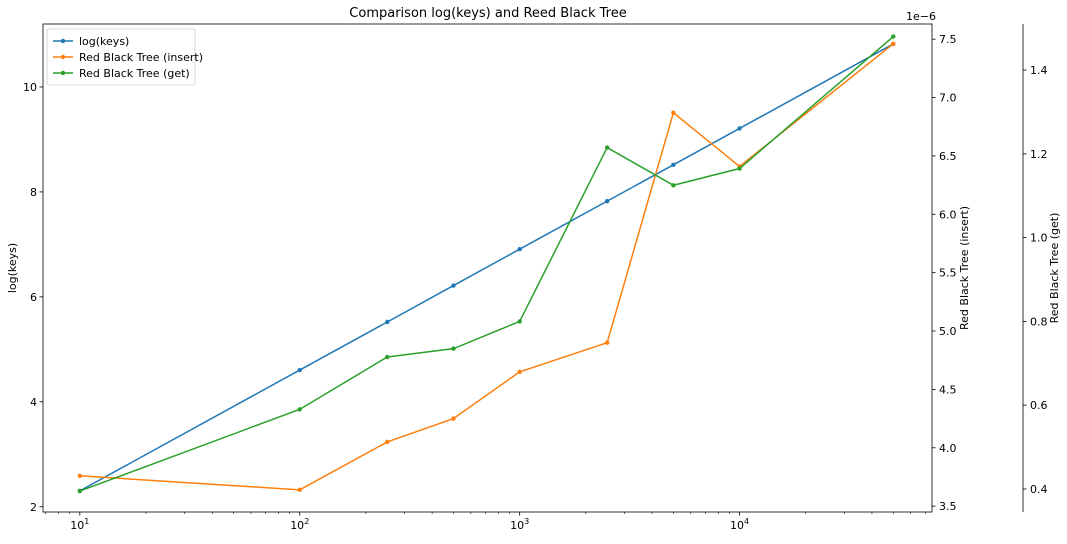 The width and height of the screenshot is (1067, 544). What do you see at coordinates (948, 214) in the screenshot?
I see `right-tick-label: 6.0` at bounding box center [948, 214].